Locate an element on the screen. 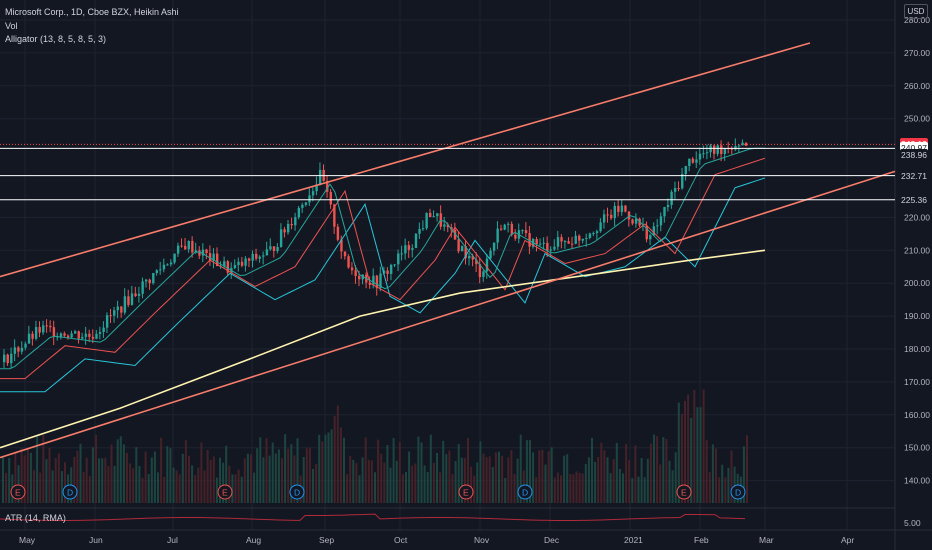 This screenshot has width=932, height=550. dividend-event-label: D is located at coordinates (525, 493).